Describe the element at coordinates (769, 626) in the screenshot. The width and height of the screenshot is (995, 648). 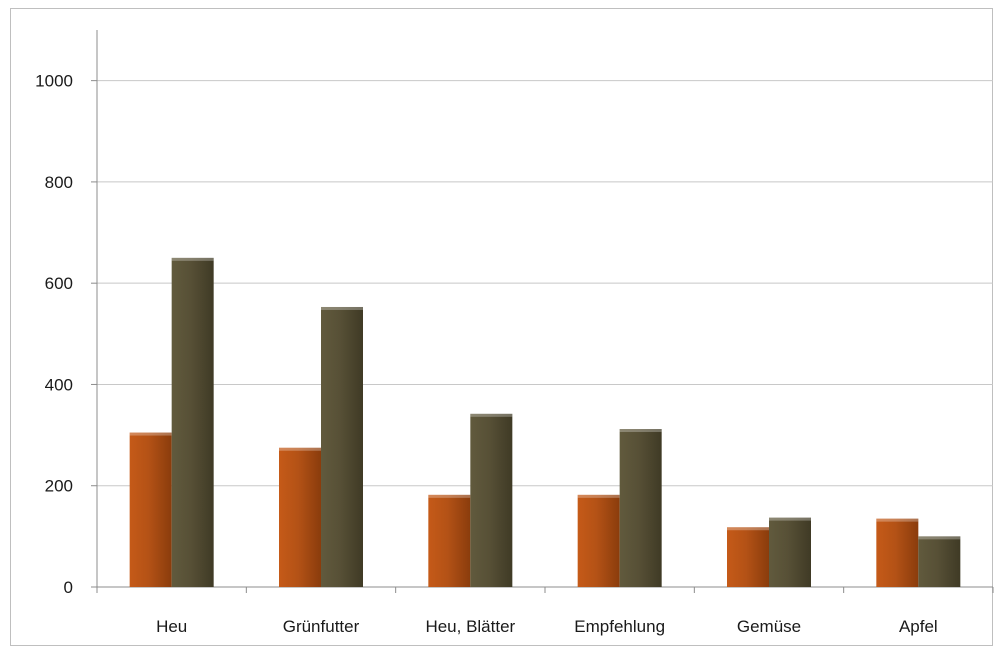
I see `x-category-label: Gemüse` at that location.